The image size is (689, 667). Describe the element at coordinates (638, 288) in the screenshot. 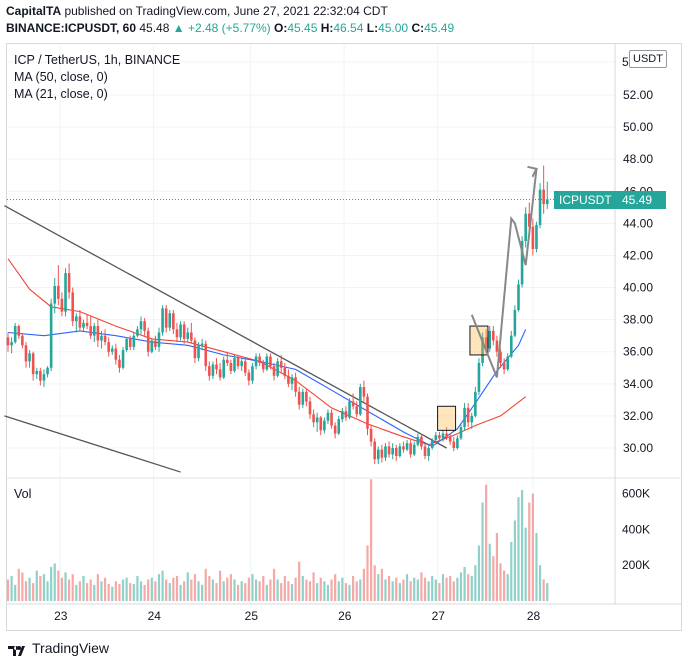

I see `price-tick-label: 40.00` at that location.